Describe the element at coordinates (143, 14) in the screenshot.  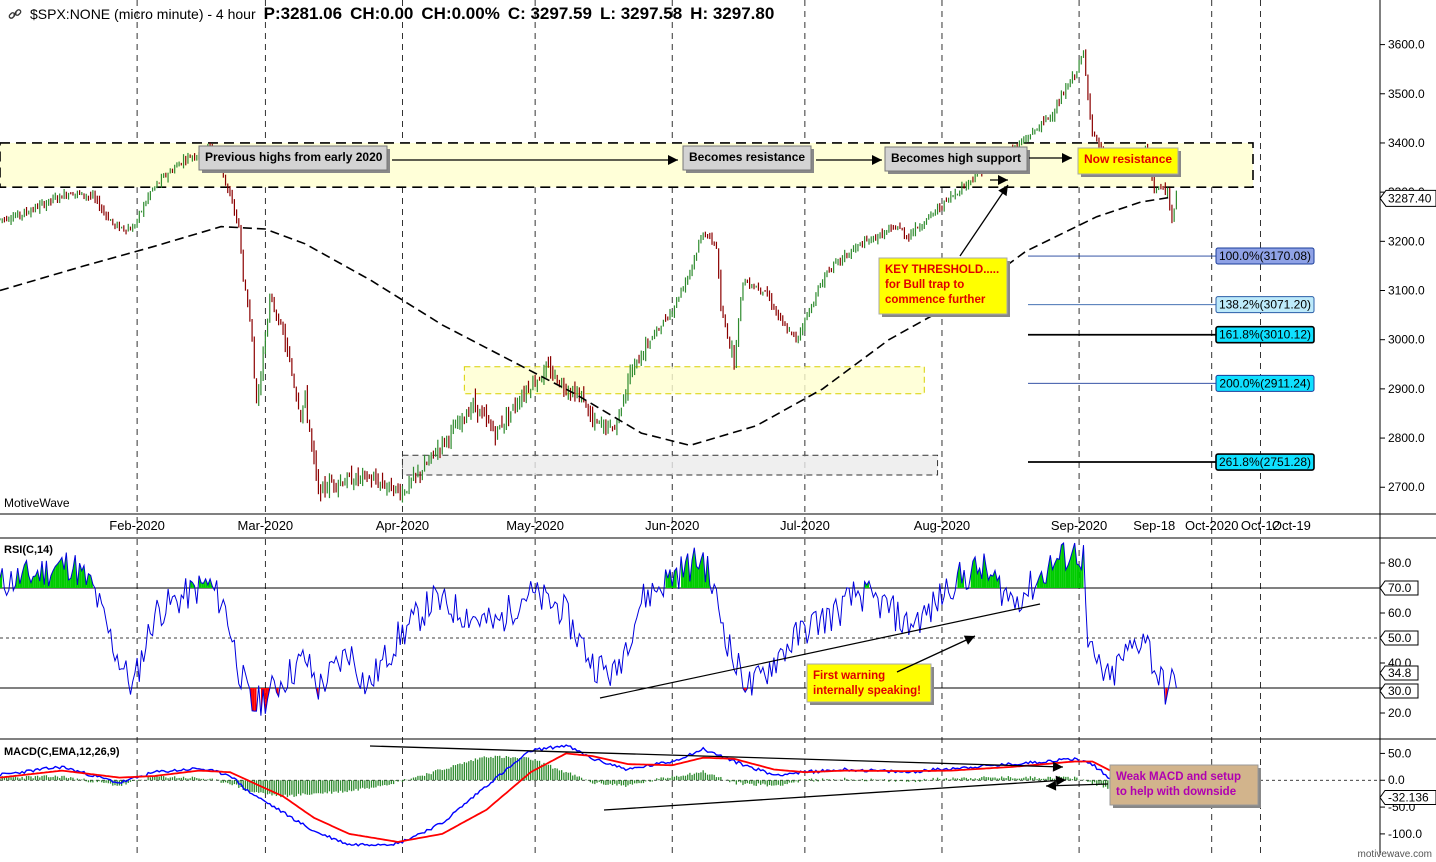
I see `symbol-label: $SPX:NONE (micro minute) - 4 hour` at that location.